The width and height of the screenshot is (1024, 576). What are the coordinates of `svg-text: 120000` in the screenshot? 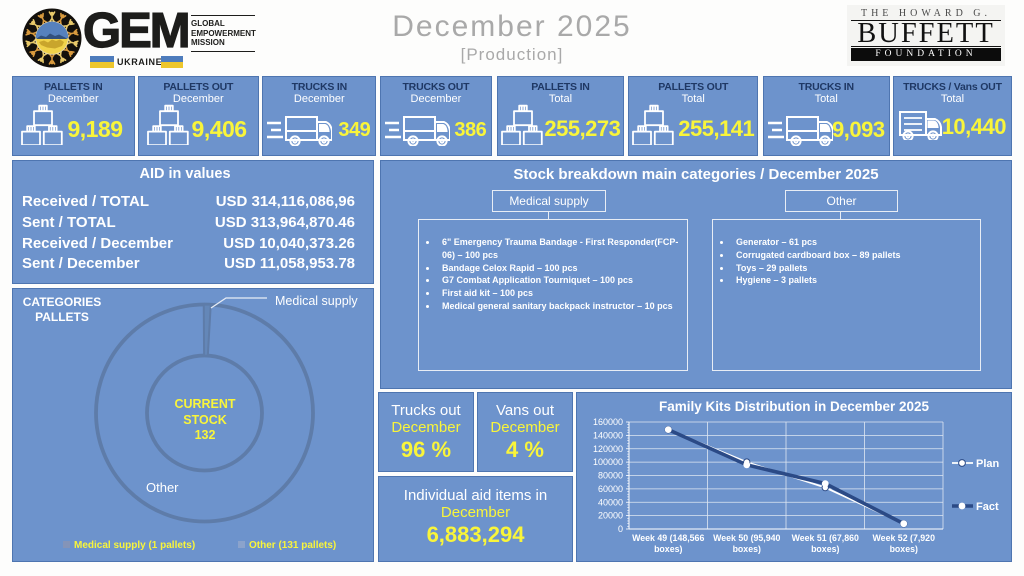 It's located at (608, 449).